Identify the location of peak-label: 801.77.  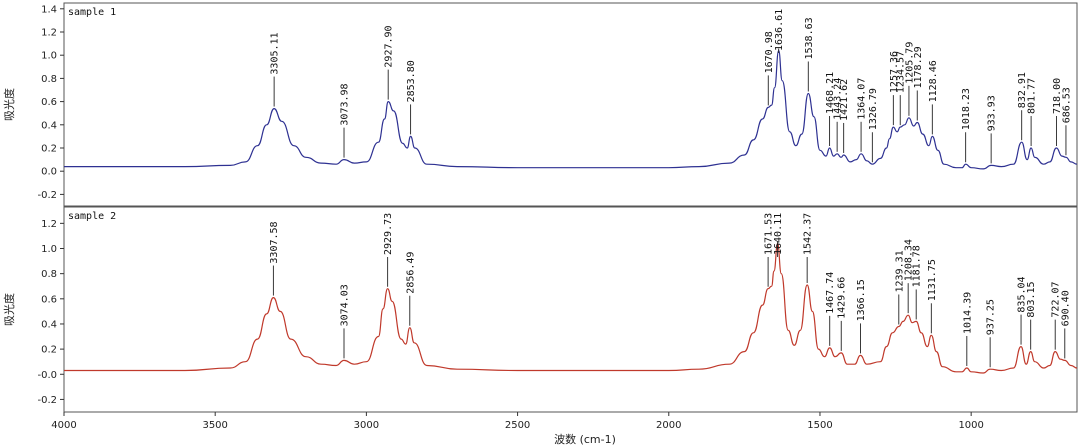
(1032, 96).